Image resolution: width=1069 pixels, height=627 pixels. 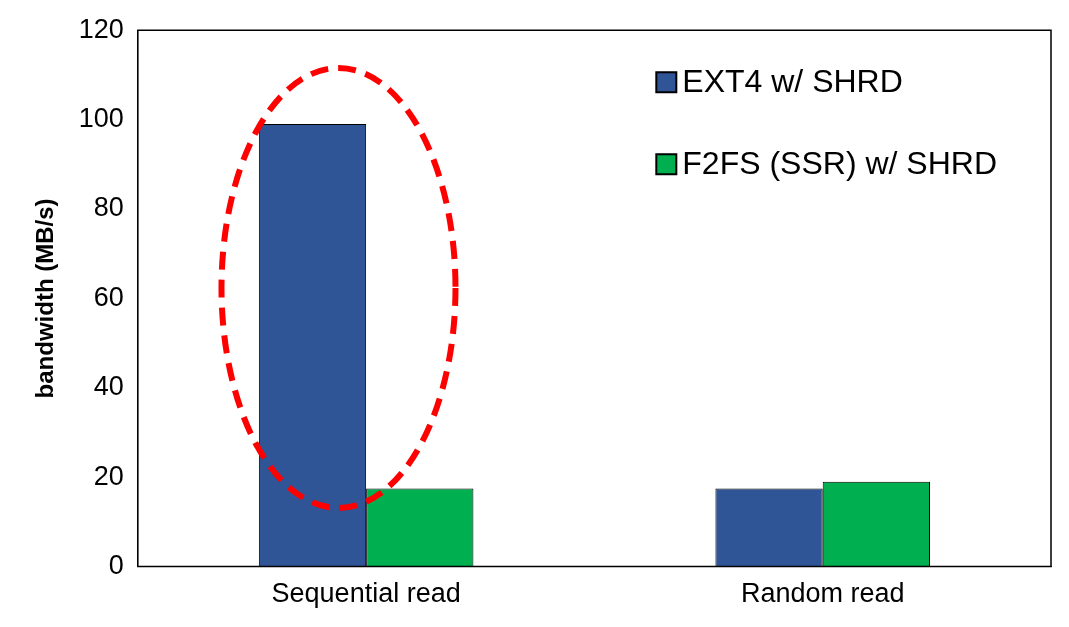 I want to click on legend-label: EXT4 w/ SHRD, so click(x=792, y=81).